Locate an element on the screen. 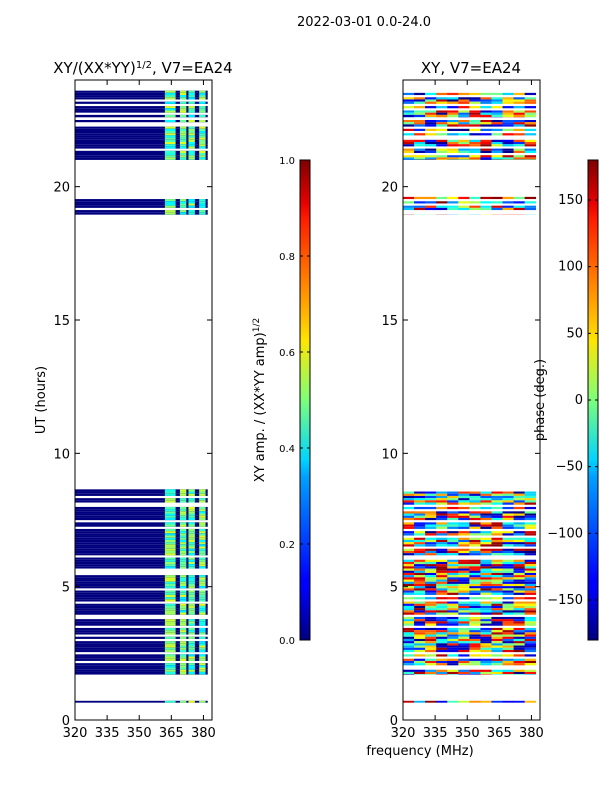 This screenshot has height=800, width=600. colorbar-tick-label: −100 is located at coordinates (565, 533).